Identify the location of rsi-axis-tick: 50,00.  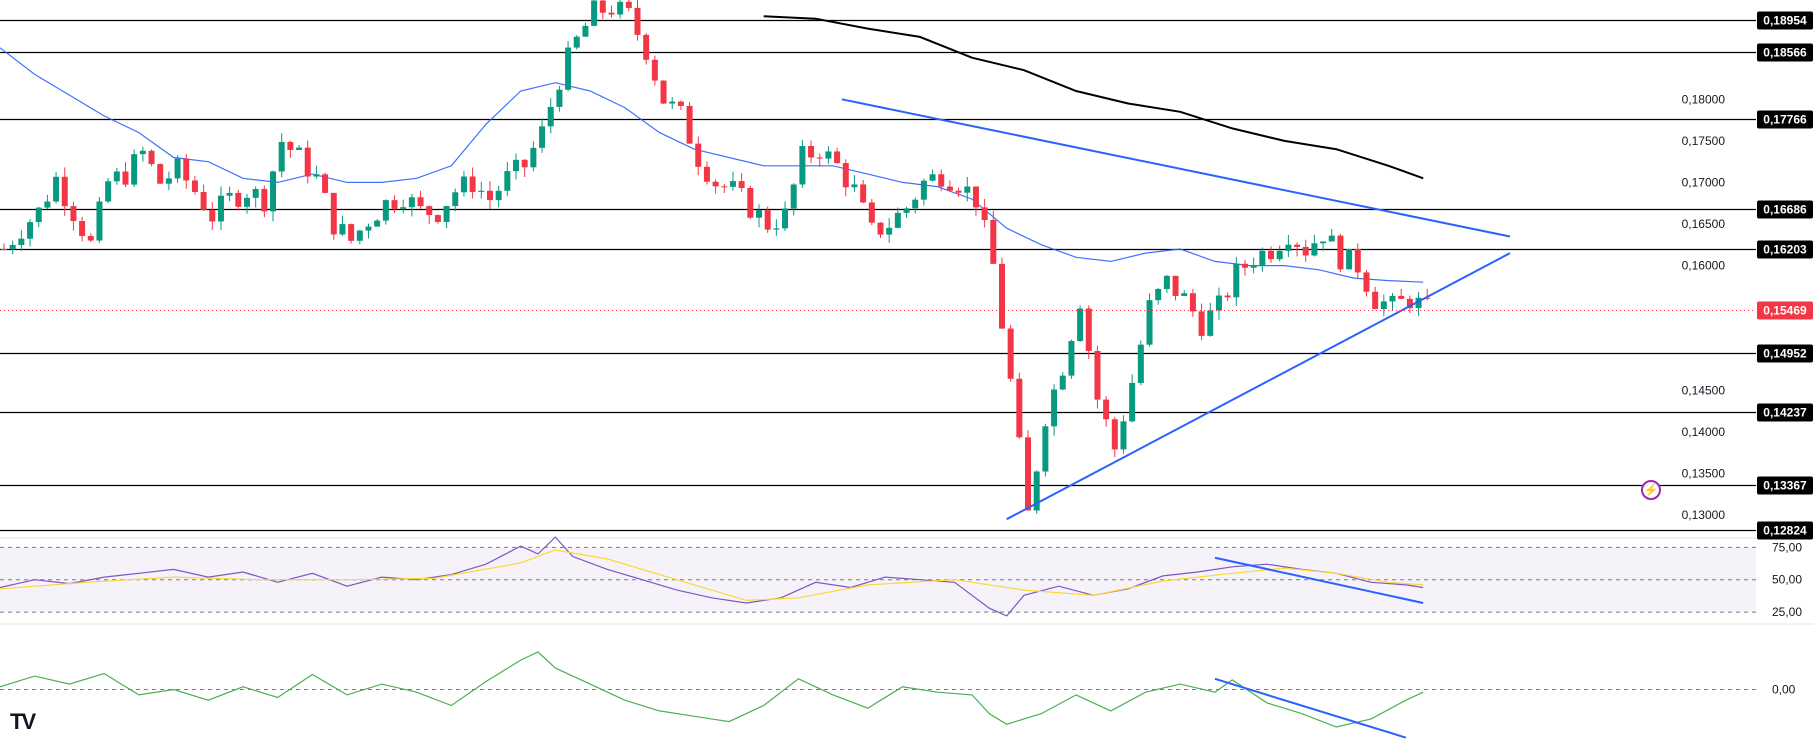
(1787, 580).